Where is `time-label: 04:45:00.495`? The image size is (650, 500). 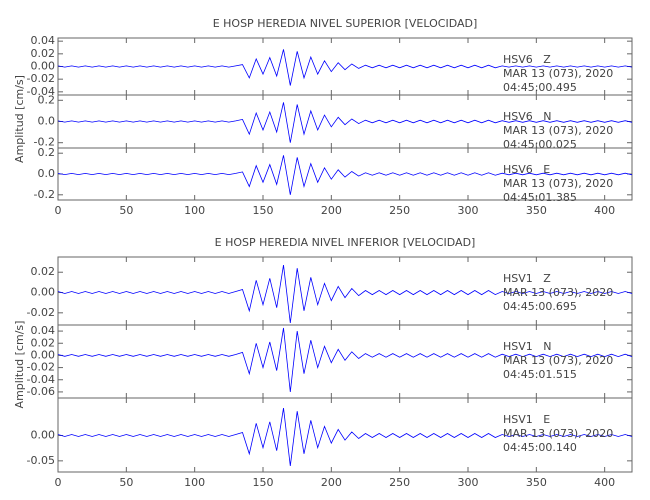
time-label: 04:45:00.495 is located at coordinates (540, 87).